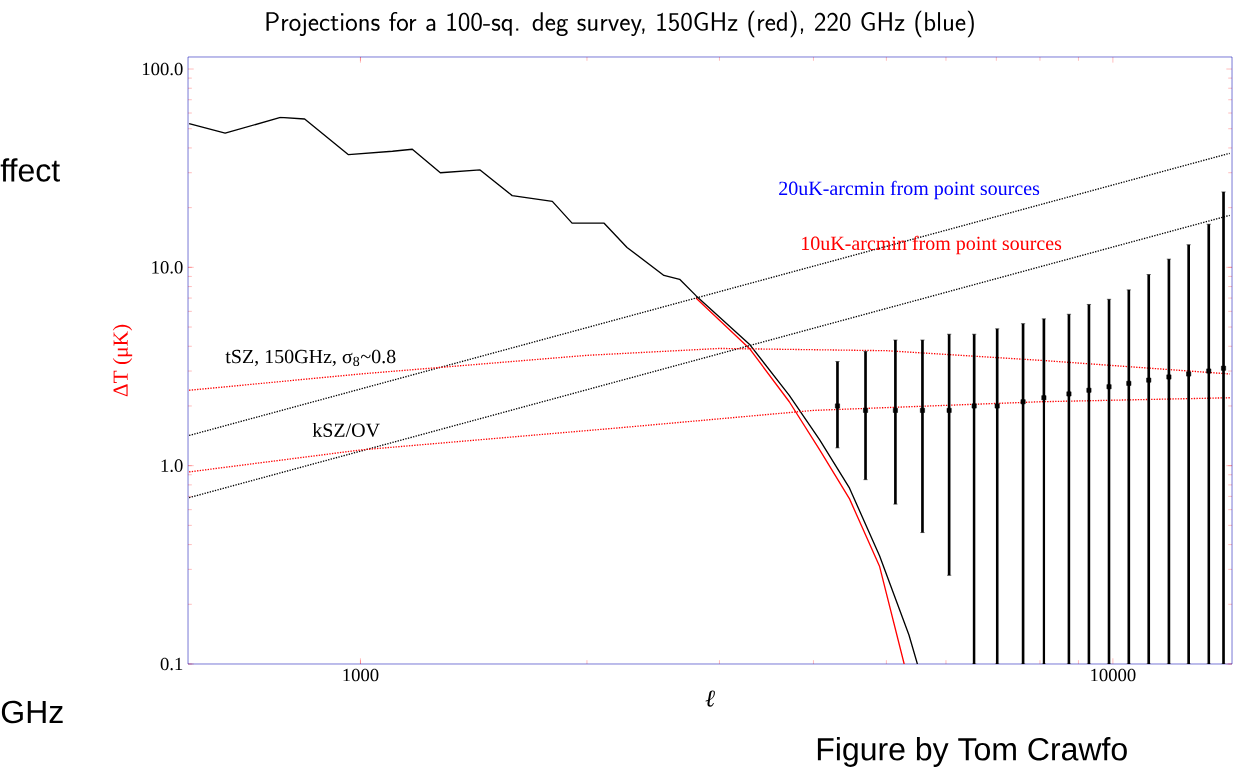  Describe the element at coordinates (932, 245) in the screenshot. I see `annotation: 10uK-arcmin from point sources` at that location.